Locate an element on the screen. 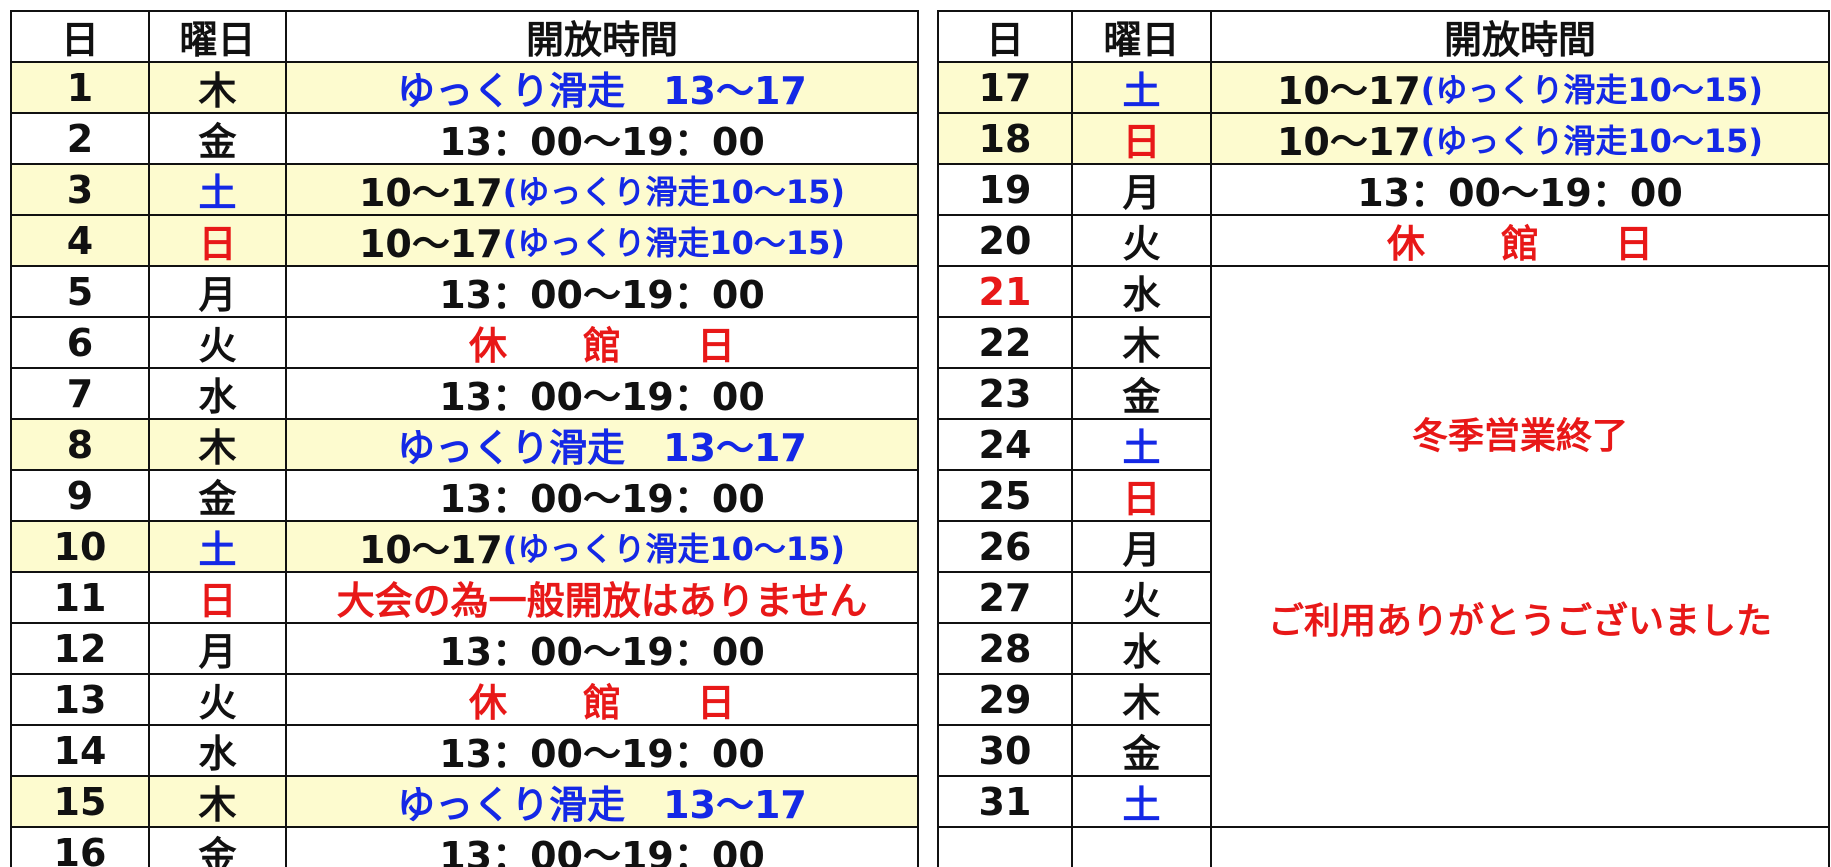  header-cell: 曜日 is located at coordinates (1142, 37).